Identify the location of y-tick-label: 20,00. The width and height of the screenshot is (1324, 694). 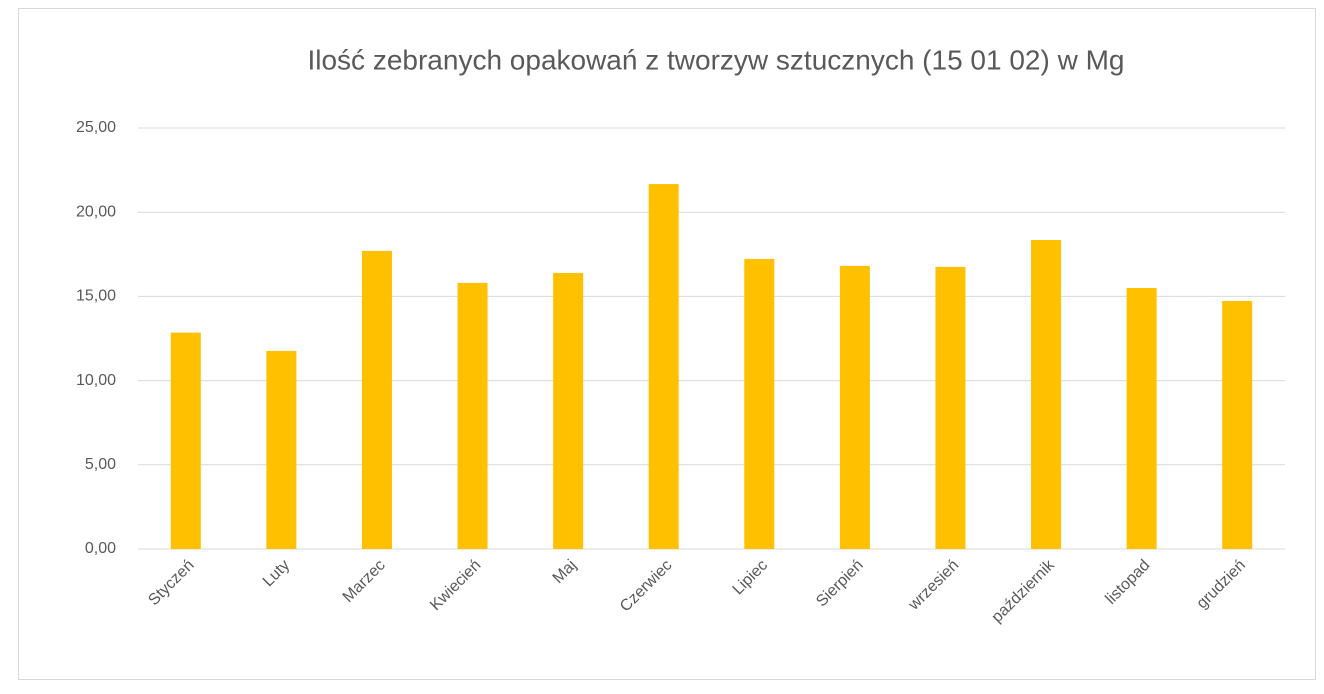
(96, 211).